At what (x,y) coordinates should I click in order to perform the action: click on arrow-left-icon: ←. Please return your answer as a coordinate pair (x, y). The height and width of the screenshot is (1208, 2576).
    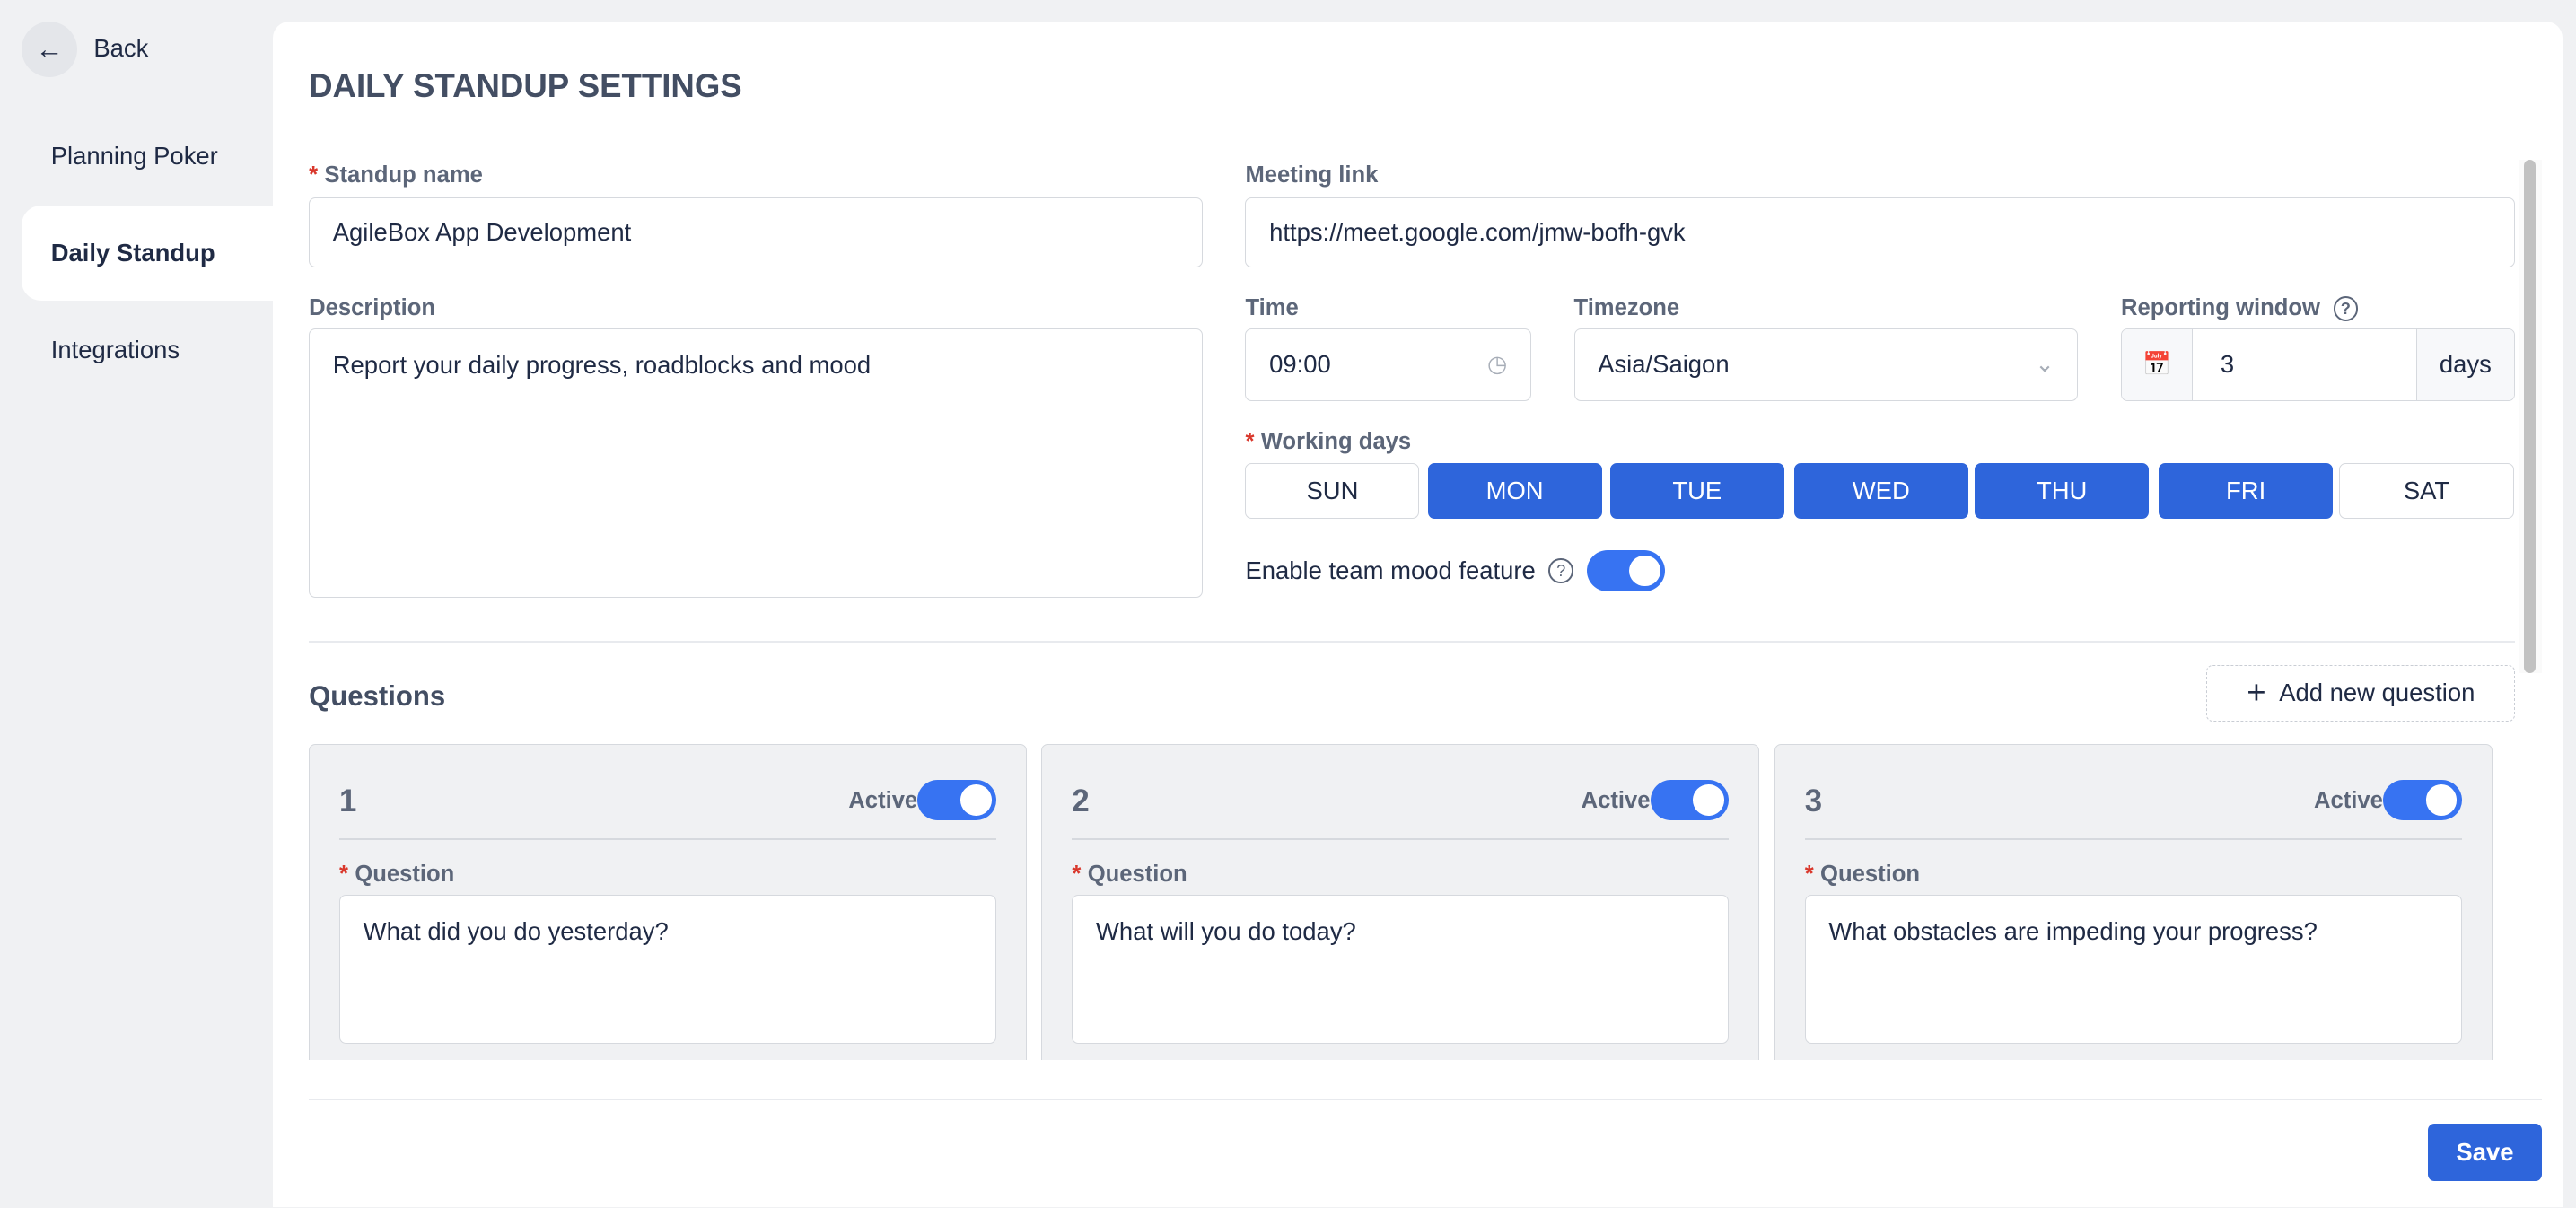
    Looking at the image, I should click on (49, 49).